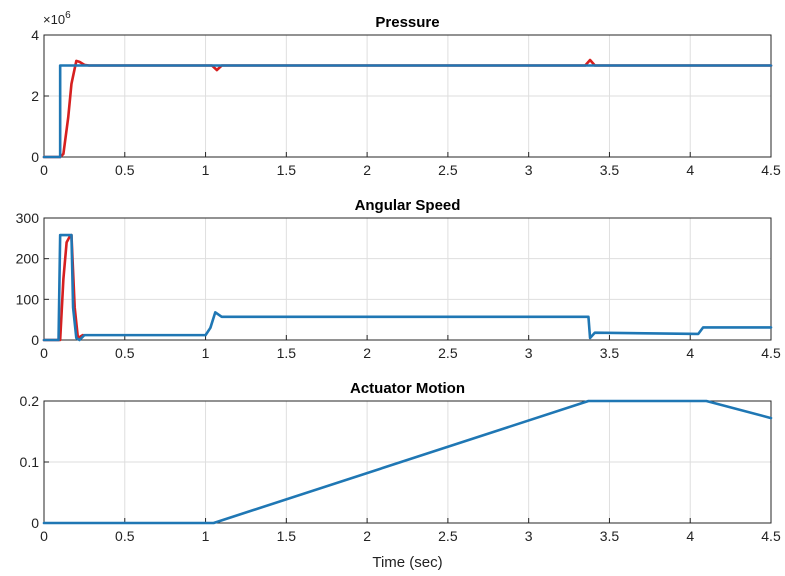 The image size is (785, 576). Describe the element at coordinates (35, 96) in the screenshot. I see `y-tick-label: 2` at that location.